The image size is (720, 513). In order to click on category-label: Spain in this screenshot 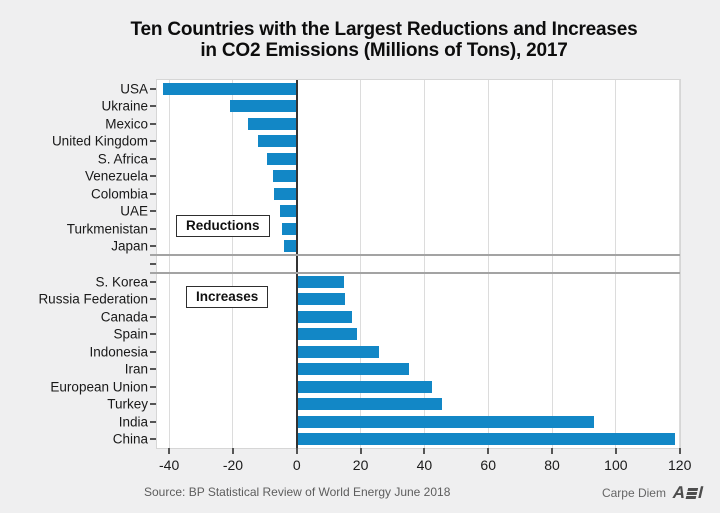, I will do `click(130, 334)`.